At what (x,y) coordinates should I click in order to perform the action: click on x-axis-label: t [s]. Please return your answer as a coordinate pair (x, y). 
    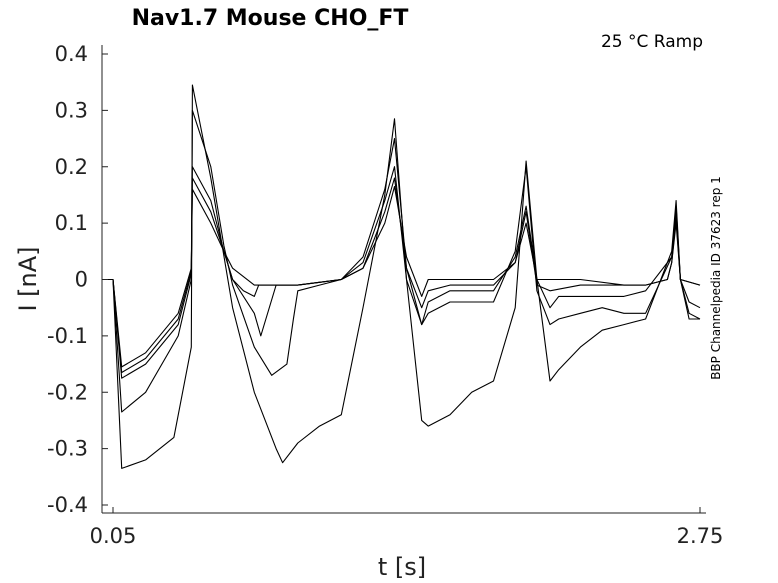
    Looking at the image, I should click on (402, 567).